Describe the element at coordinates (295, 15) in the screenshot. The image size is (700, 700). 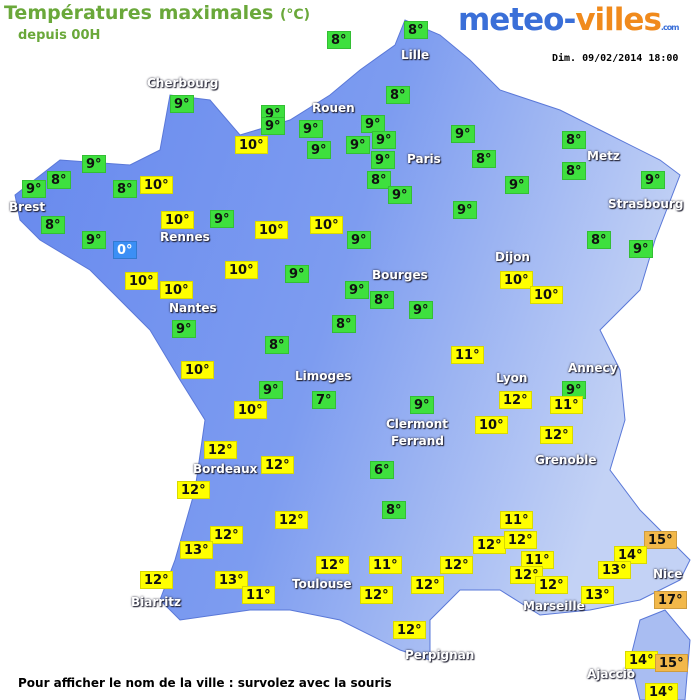
I see `title-unit: (°C)` at that location.